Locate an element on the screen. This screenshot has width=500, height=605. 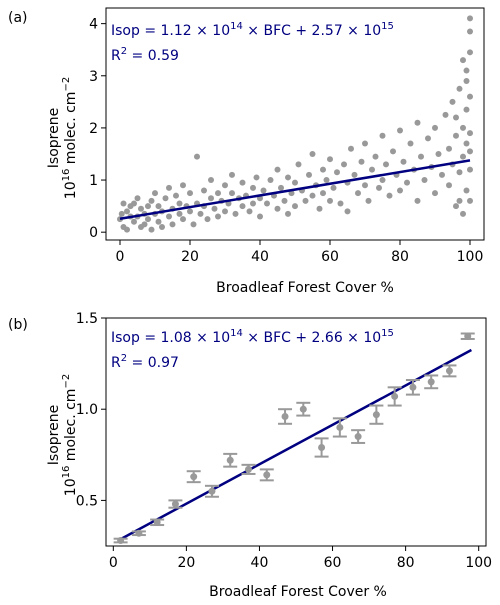
panel-a-equation: Isop = 1.12 × 1014 × BFC + 2.57 × 1015 is located at coordinates (252, 30).